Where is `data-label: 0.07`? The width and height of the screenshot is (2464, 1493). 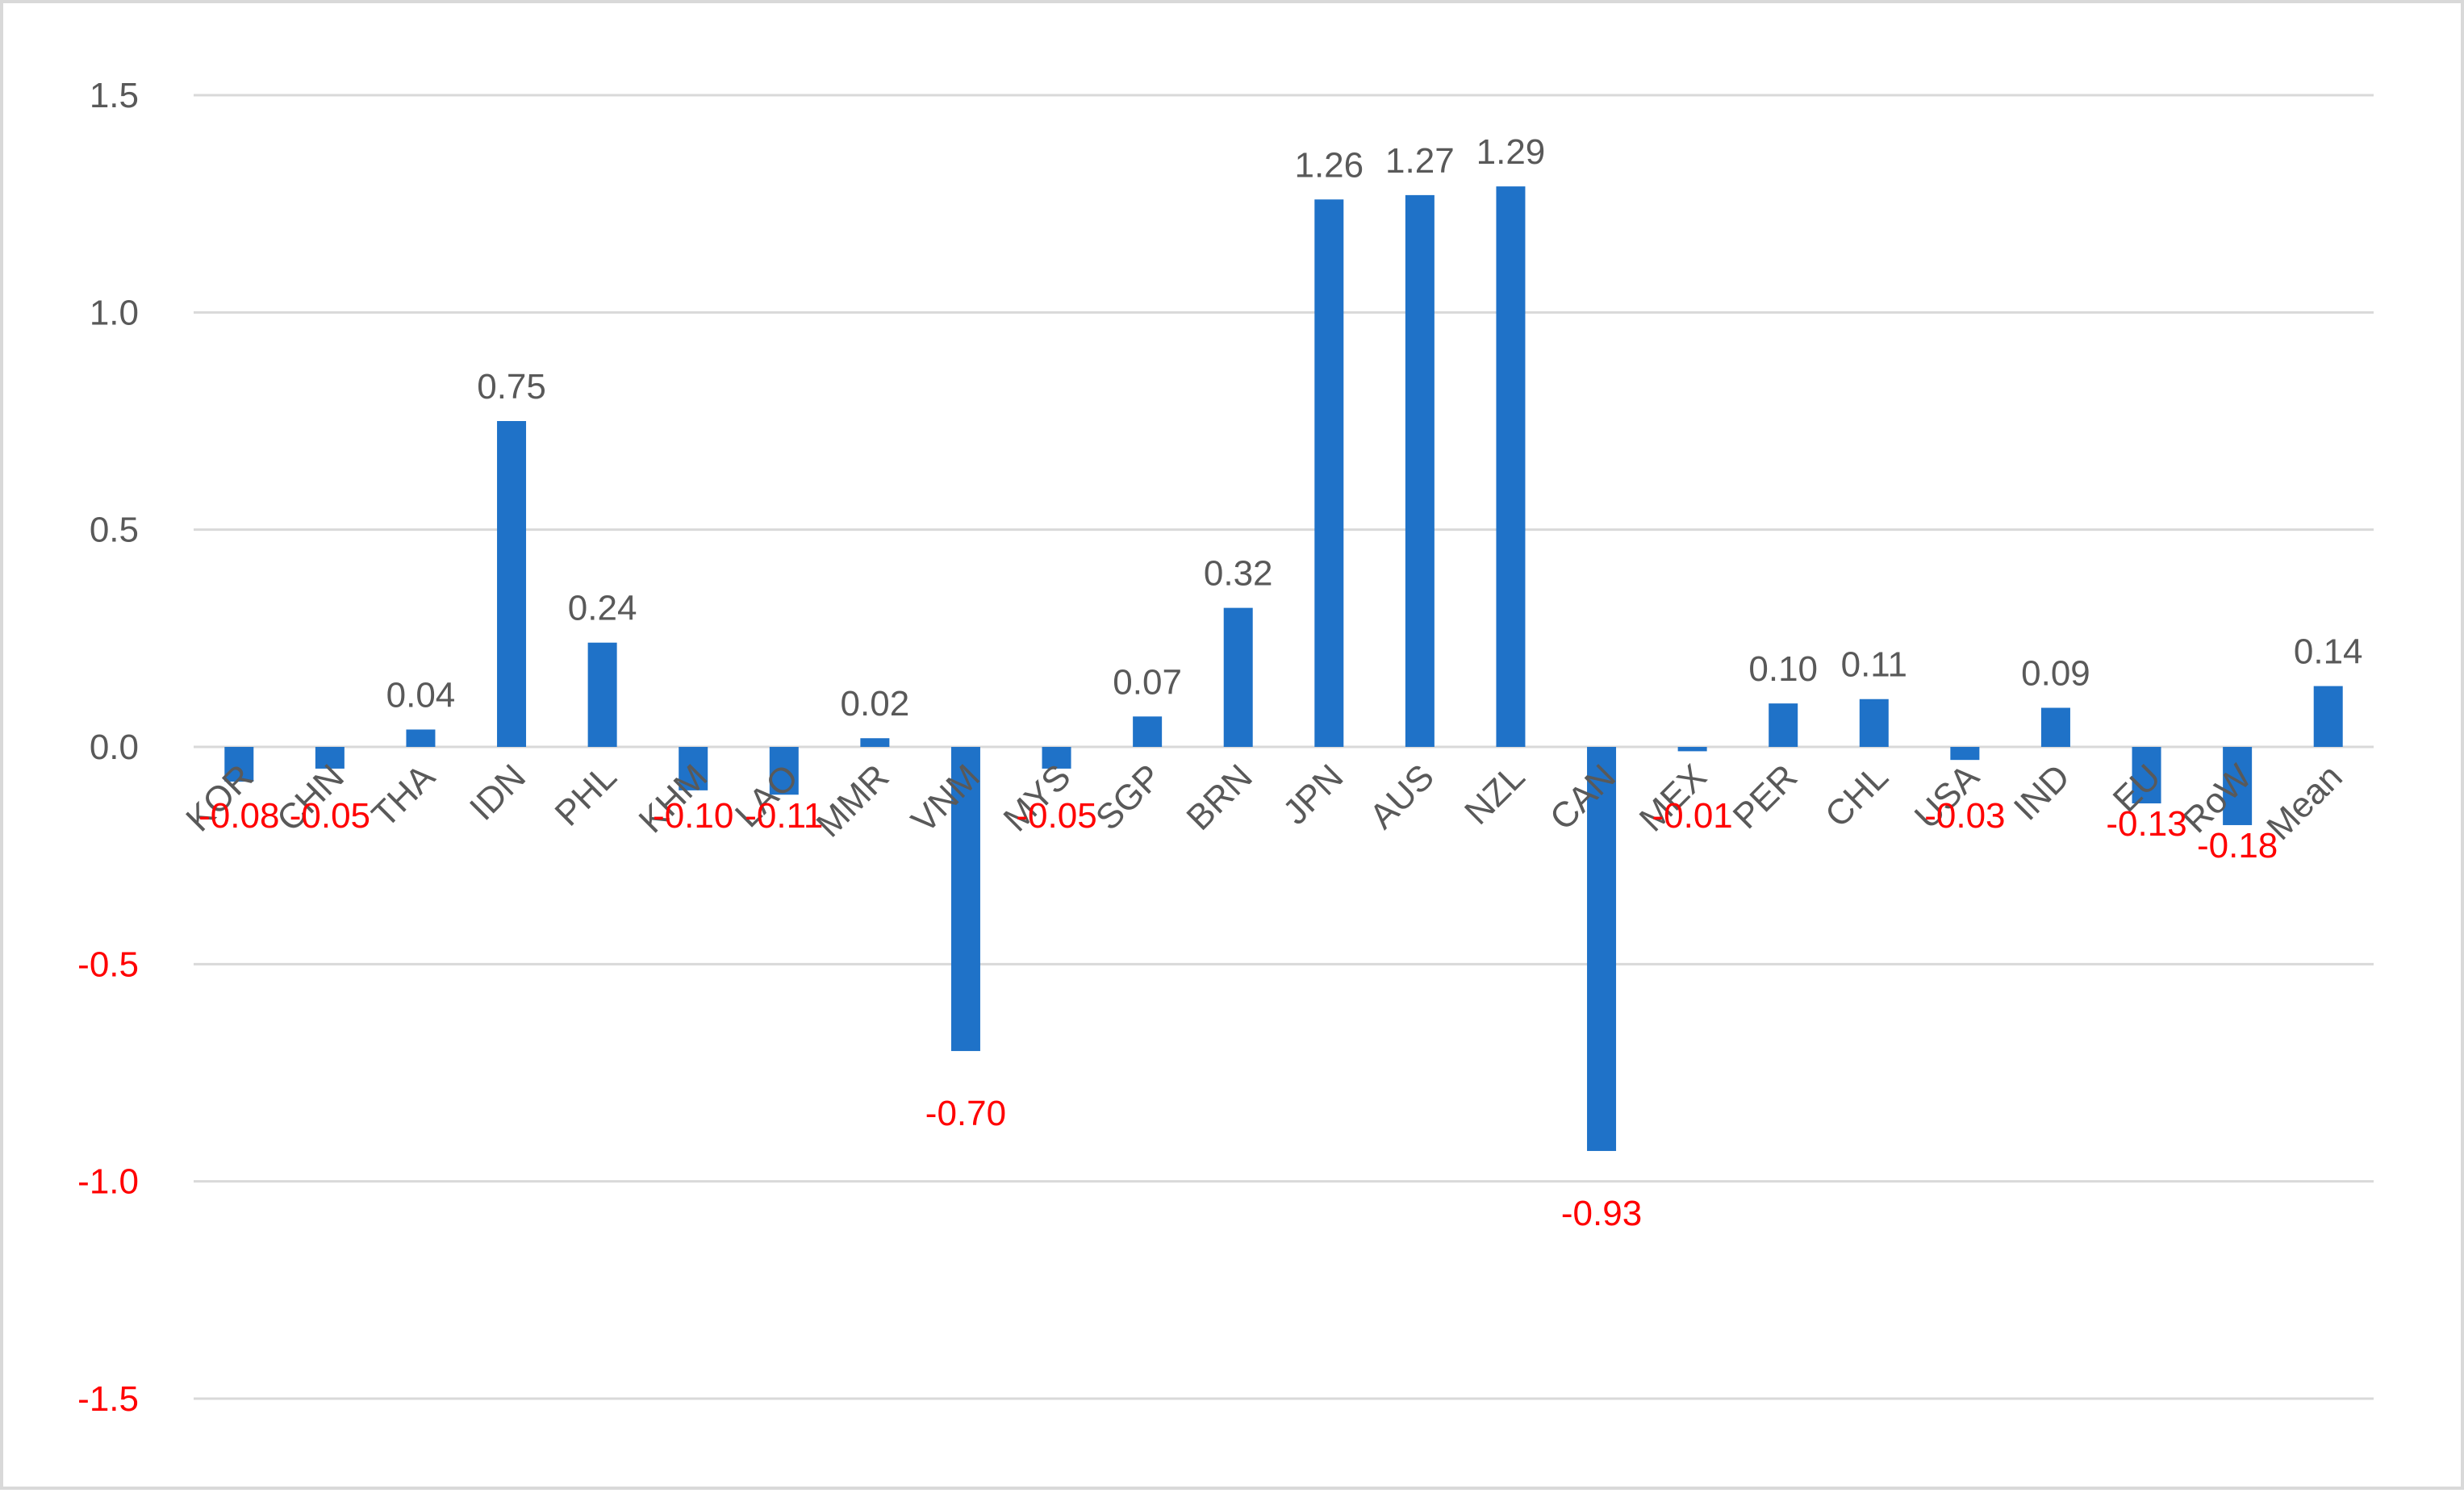
data-label: 0.07 is located at coordinates (1147, 682).